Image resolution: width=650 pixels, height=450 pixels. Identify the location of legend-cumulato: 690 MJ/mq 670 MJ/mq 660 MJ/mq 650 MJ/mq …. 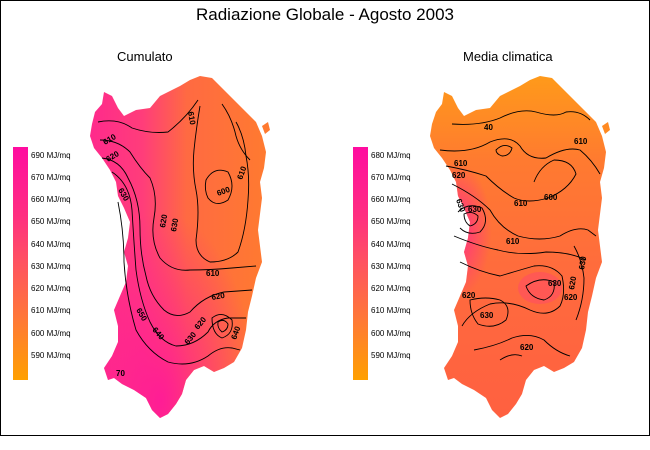
(48, 267).